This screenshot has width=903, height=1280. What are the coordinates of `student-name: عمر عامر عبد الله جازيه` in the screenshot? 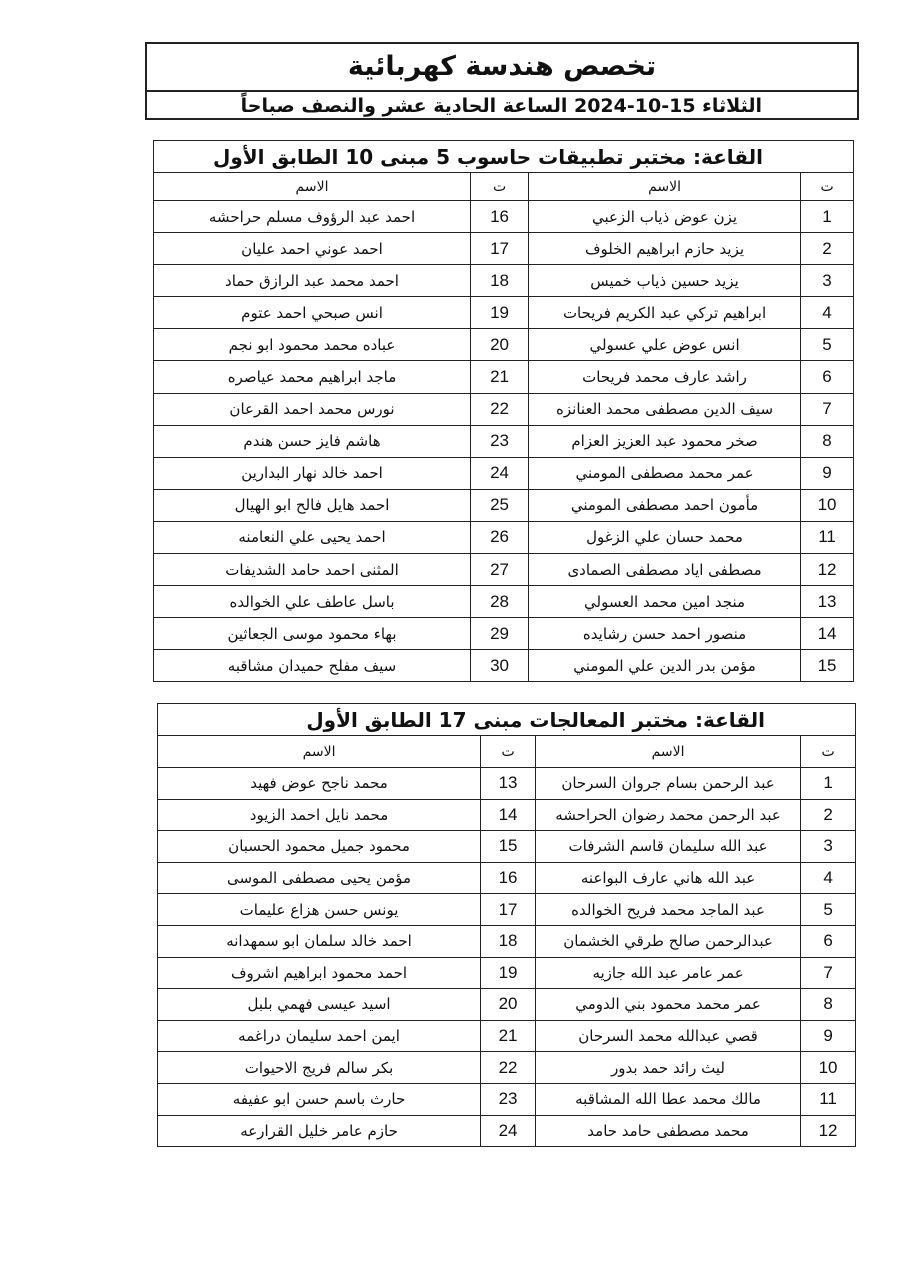 It's located at (668, 973).